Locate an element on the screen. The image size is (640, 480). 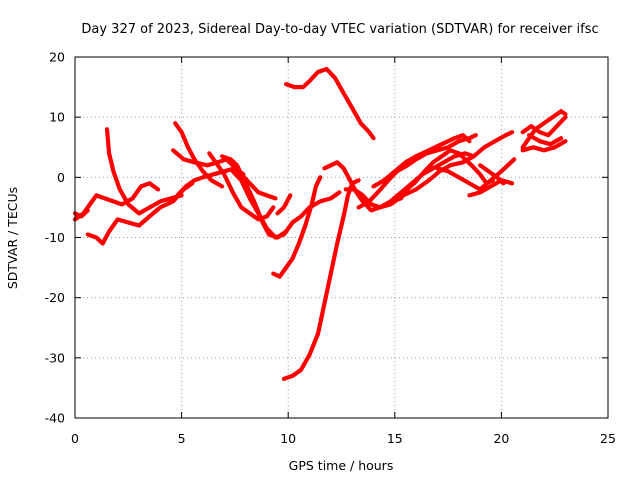
y-tick-label: -20 is located at coordinates (55, 297).